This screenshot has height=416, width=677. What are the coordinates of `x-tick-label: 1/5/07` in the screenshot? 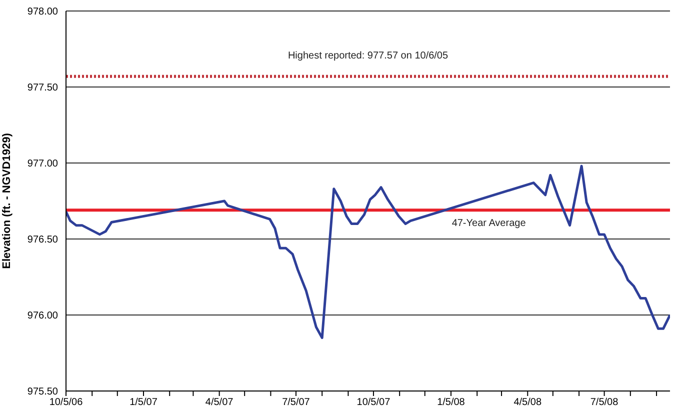 It's located at (144, 402).